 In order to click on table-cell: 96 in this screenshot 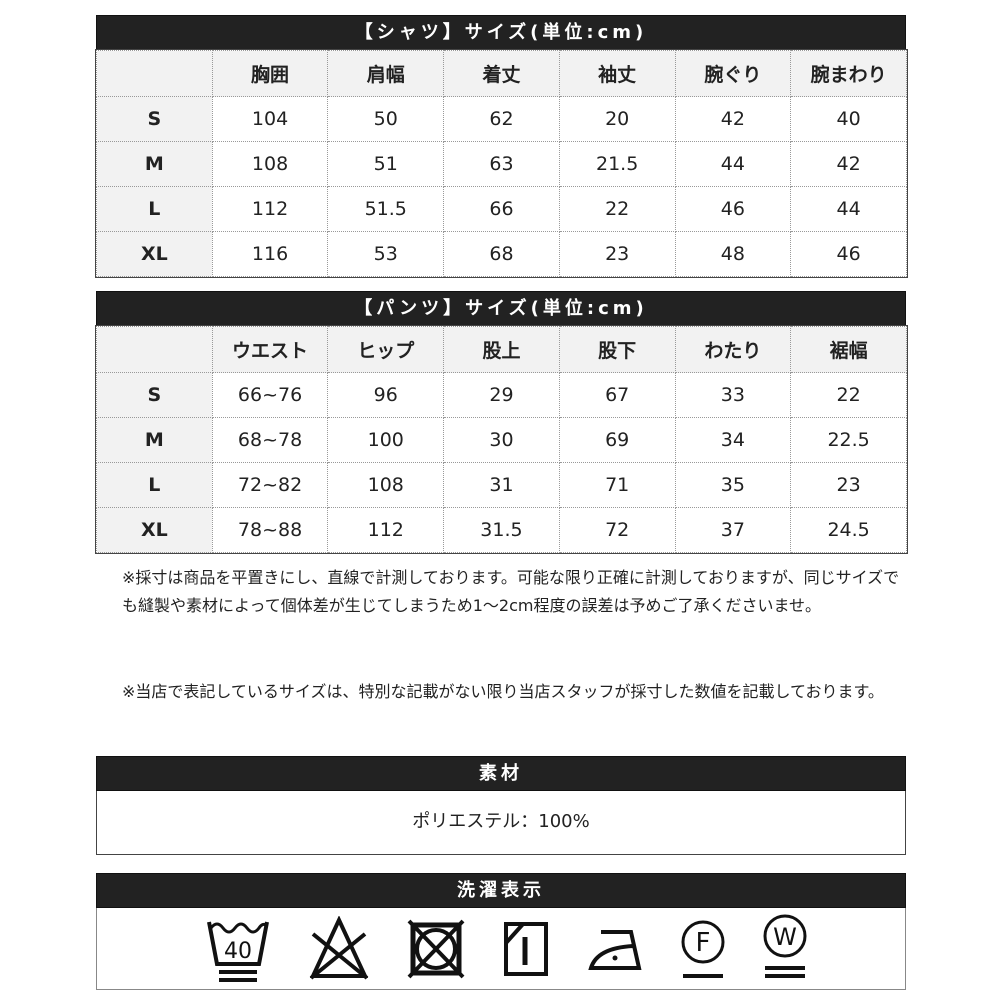, I will do `click(386, 395)`.